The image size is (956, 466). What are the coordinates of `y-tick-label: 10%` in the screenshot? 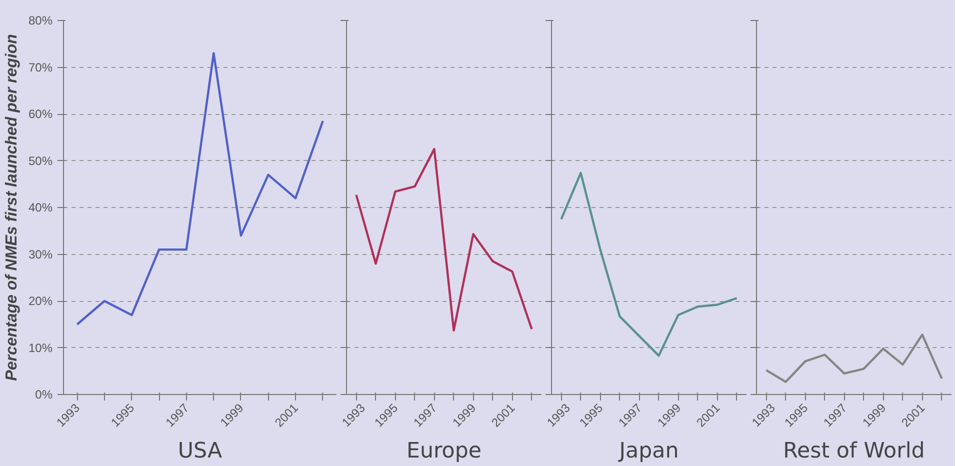 It's located at (40, 347).